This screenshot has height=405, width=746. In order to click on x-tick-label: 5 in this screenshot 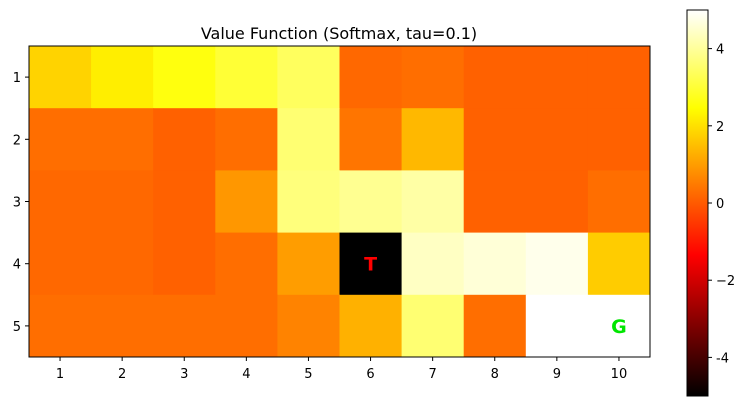, I will do `click(308, 374)`.